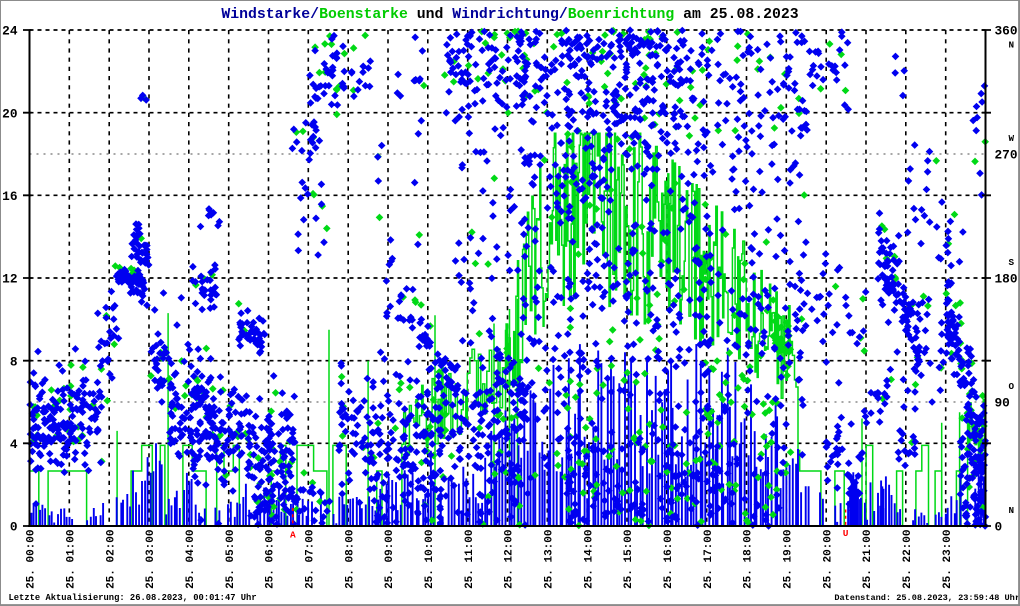  What do you see at coordinates (789, 559) in the screenshot?
I see `svg-text: 25. 19:00` at bounding box center [789, 559].